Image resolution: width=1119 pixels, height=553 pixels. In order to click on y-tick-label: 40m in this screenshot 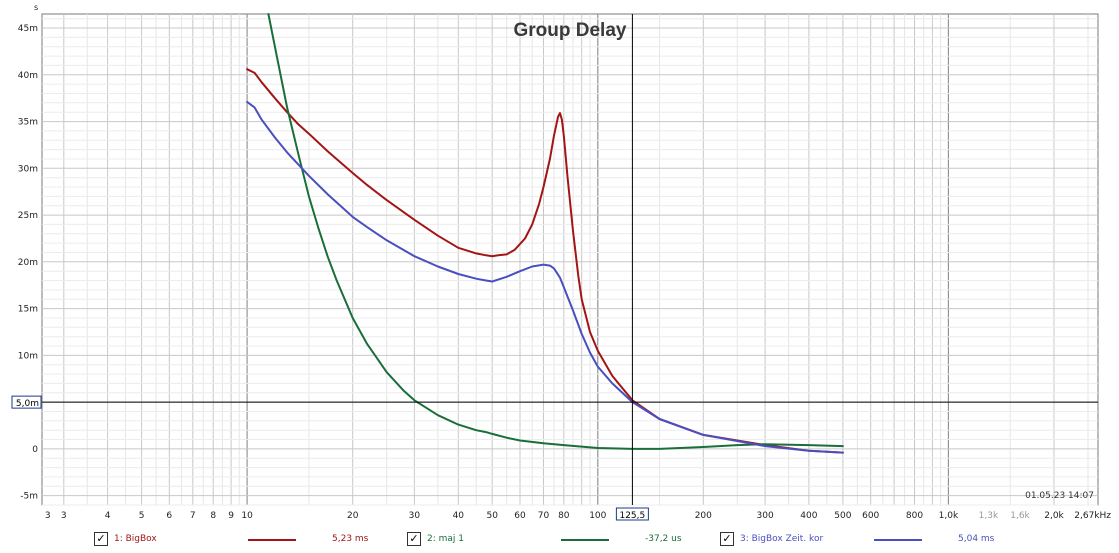, I will do `click(28, 76)`.